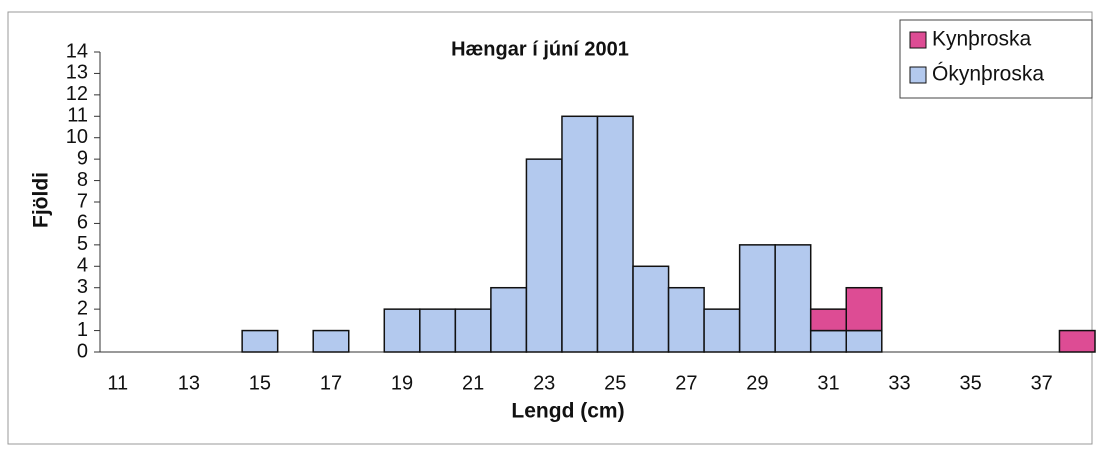 Image resolution: width=1098 pixels, height=450 pixels. What do you see at coordinates (117, 383) in the screenshot?
I see `x-tick-label: 11` at bounding box center [117, 383].